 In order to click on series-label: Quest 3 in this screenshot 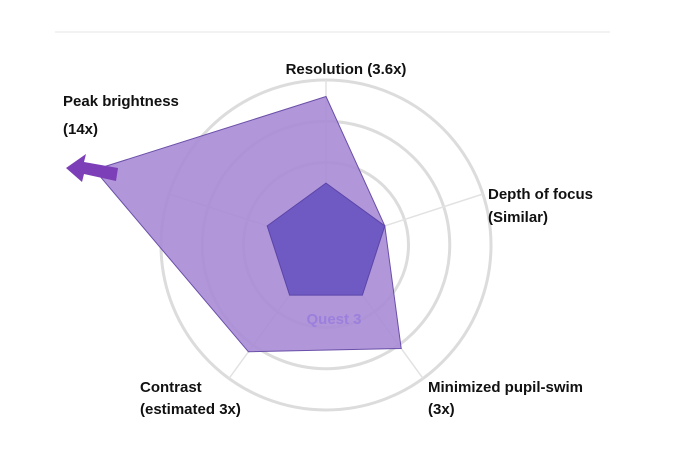, I will do `click(333, 319)`.